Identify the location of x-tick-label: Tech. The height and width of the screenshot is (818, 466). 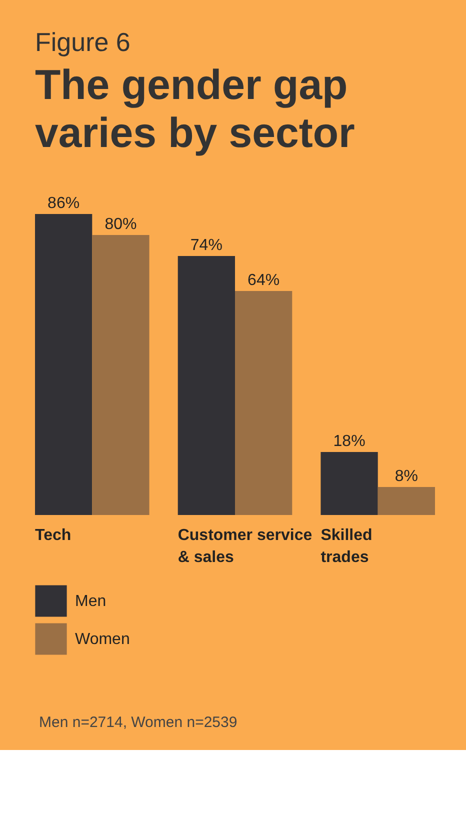
(53, 535).